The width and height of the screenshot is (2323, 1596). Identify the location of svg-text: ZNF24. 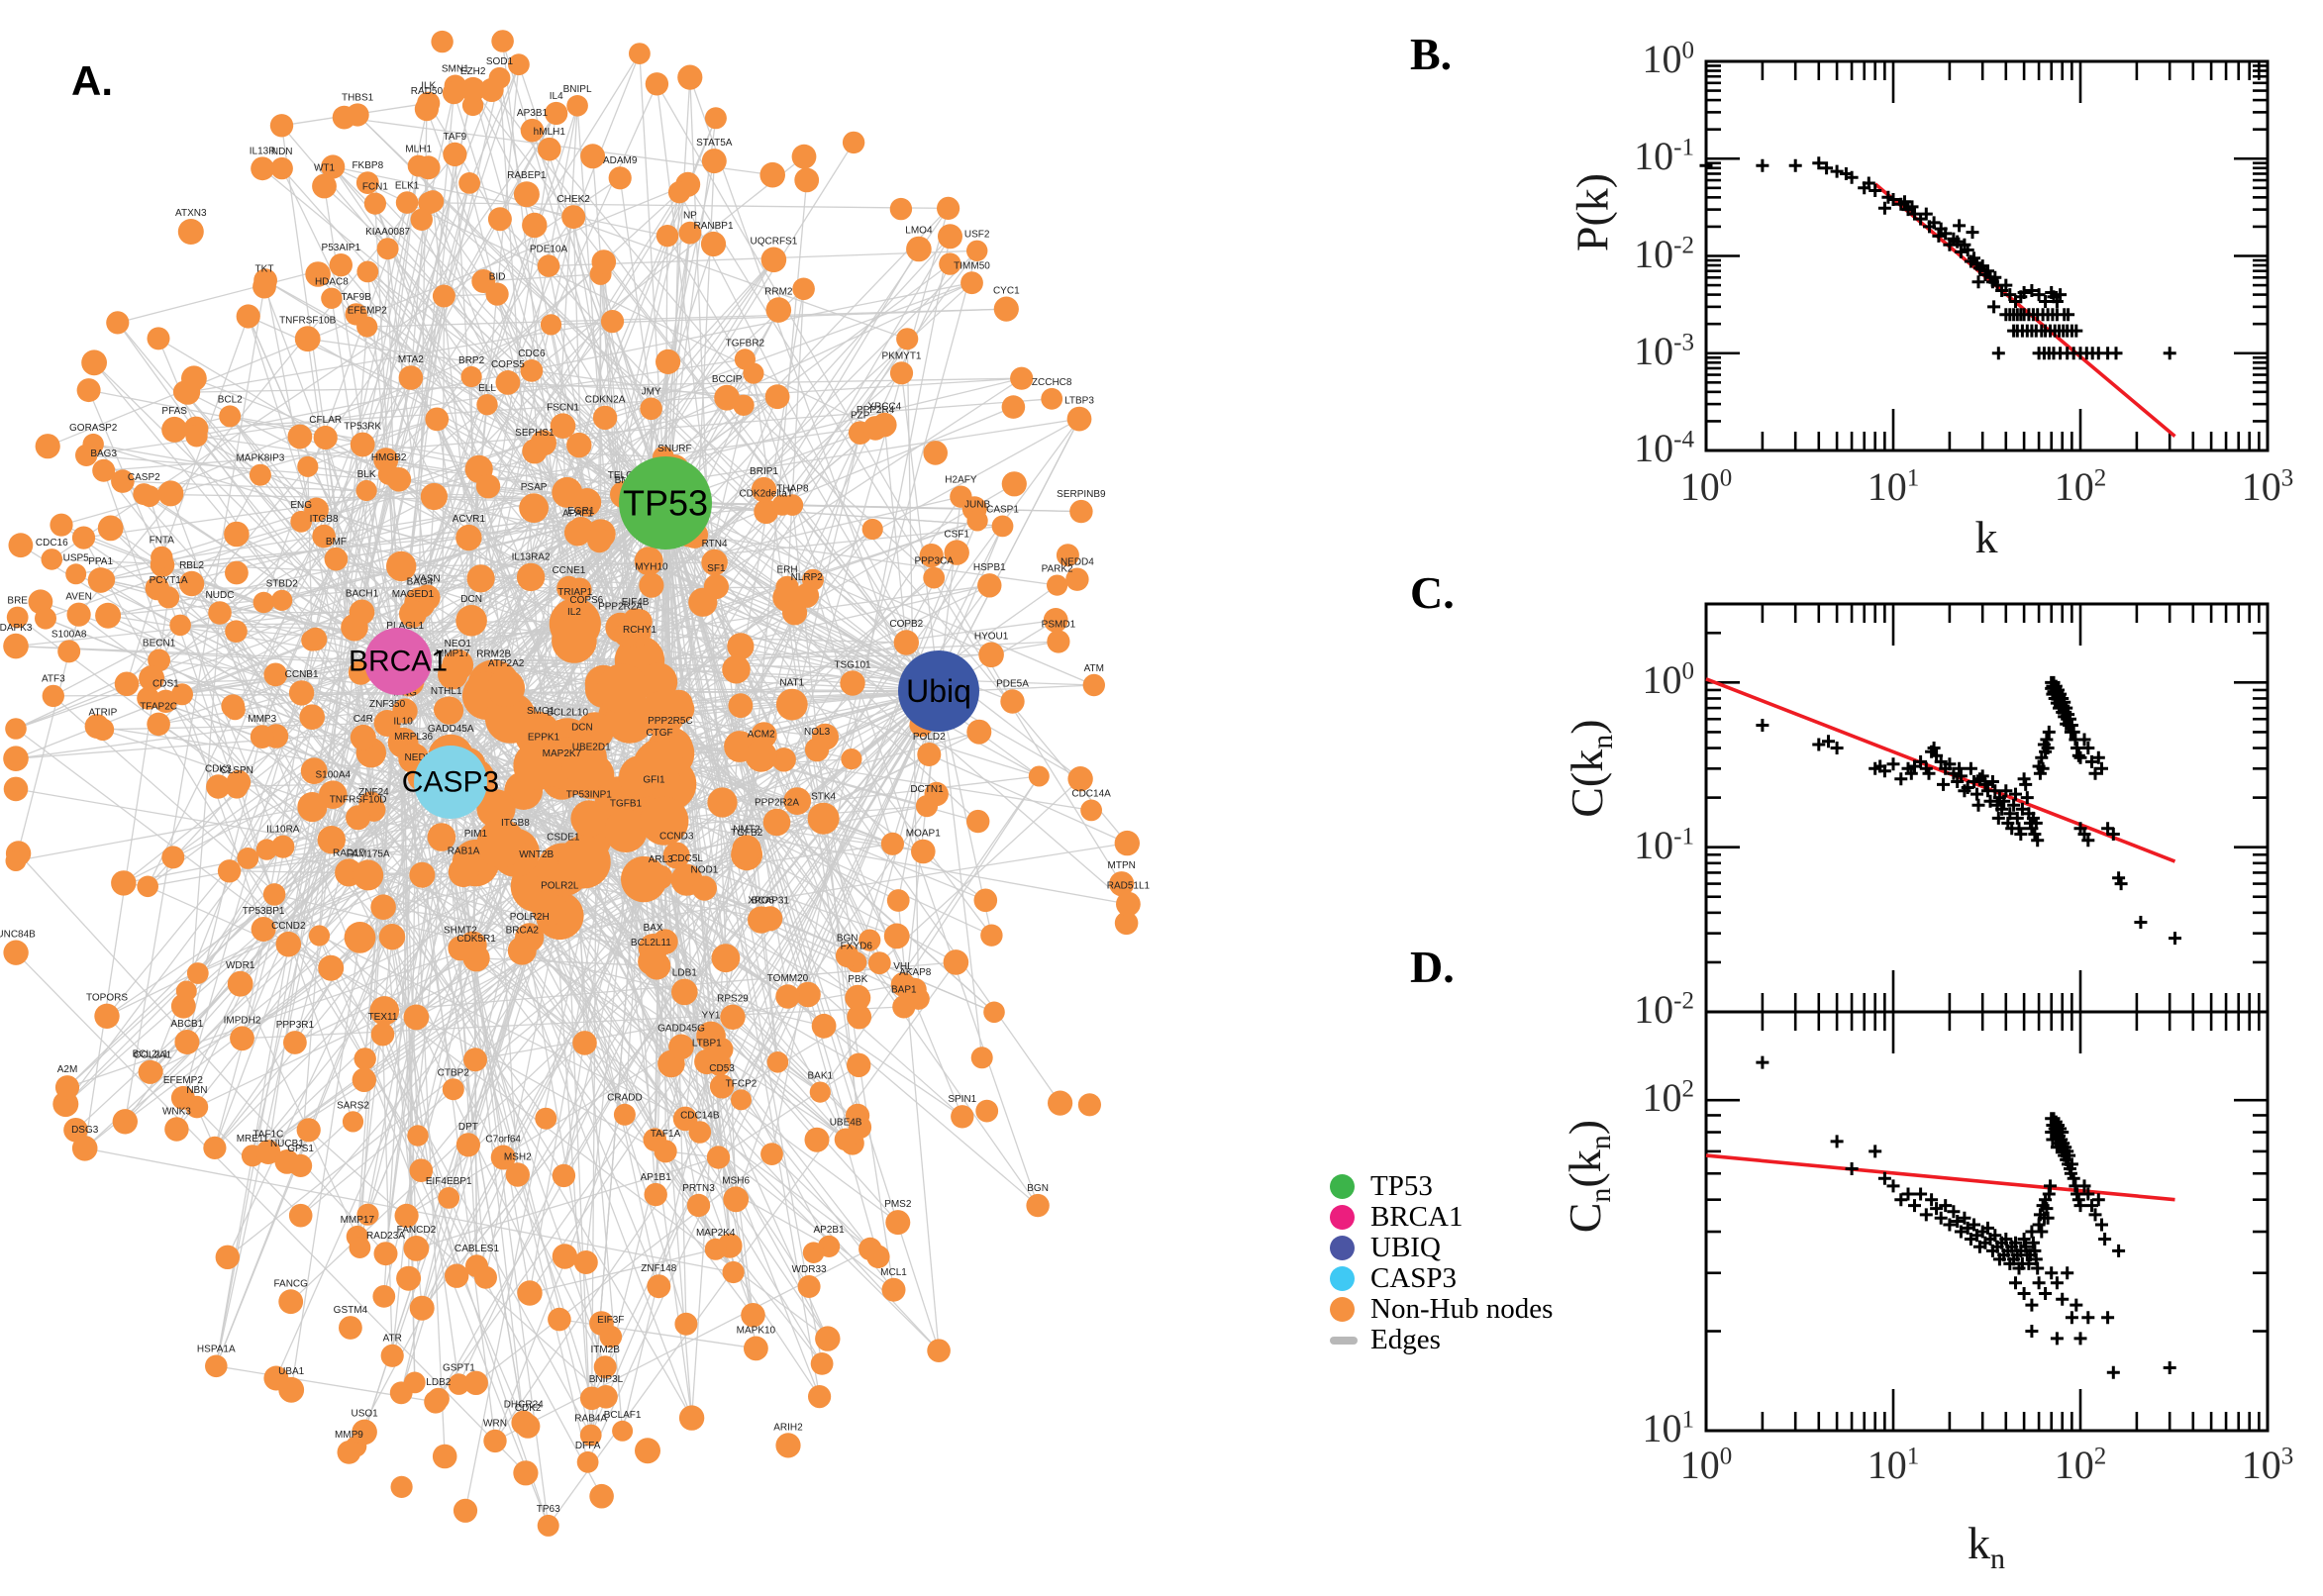
(373, 792).